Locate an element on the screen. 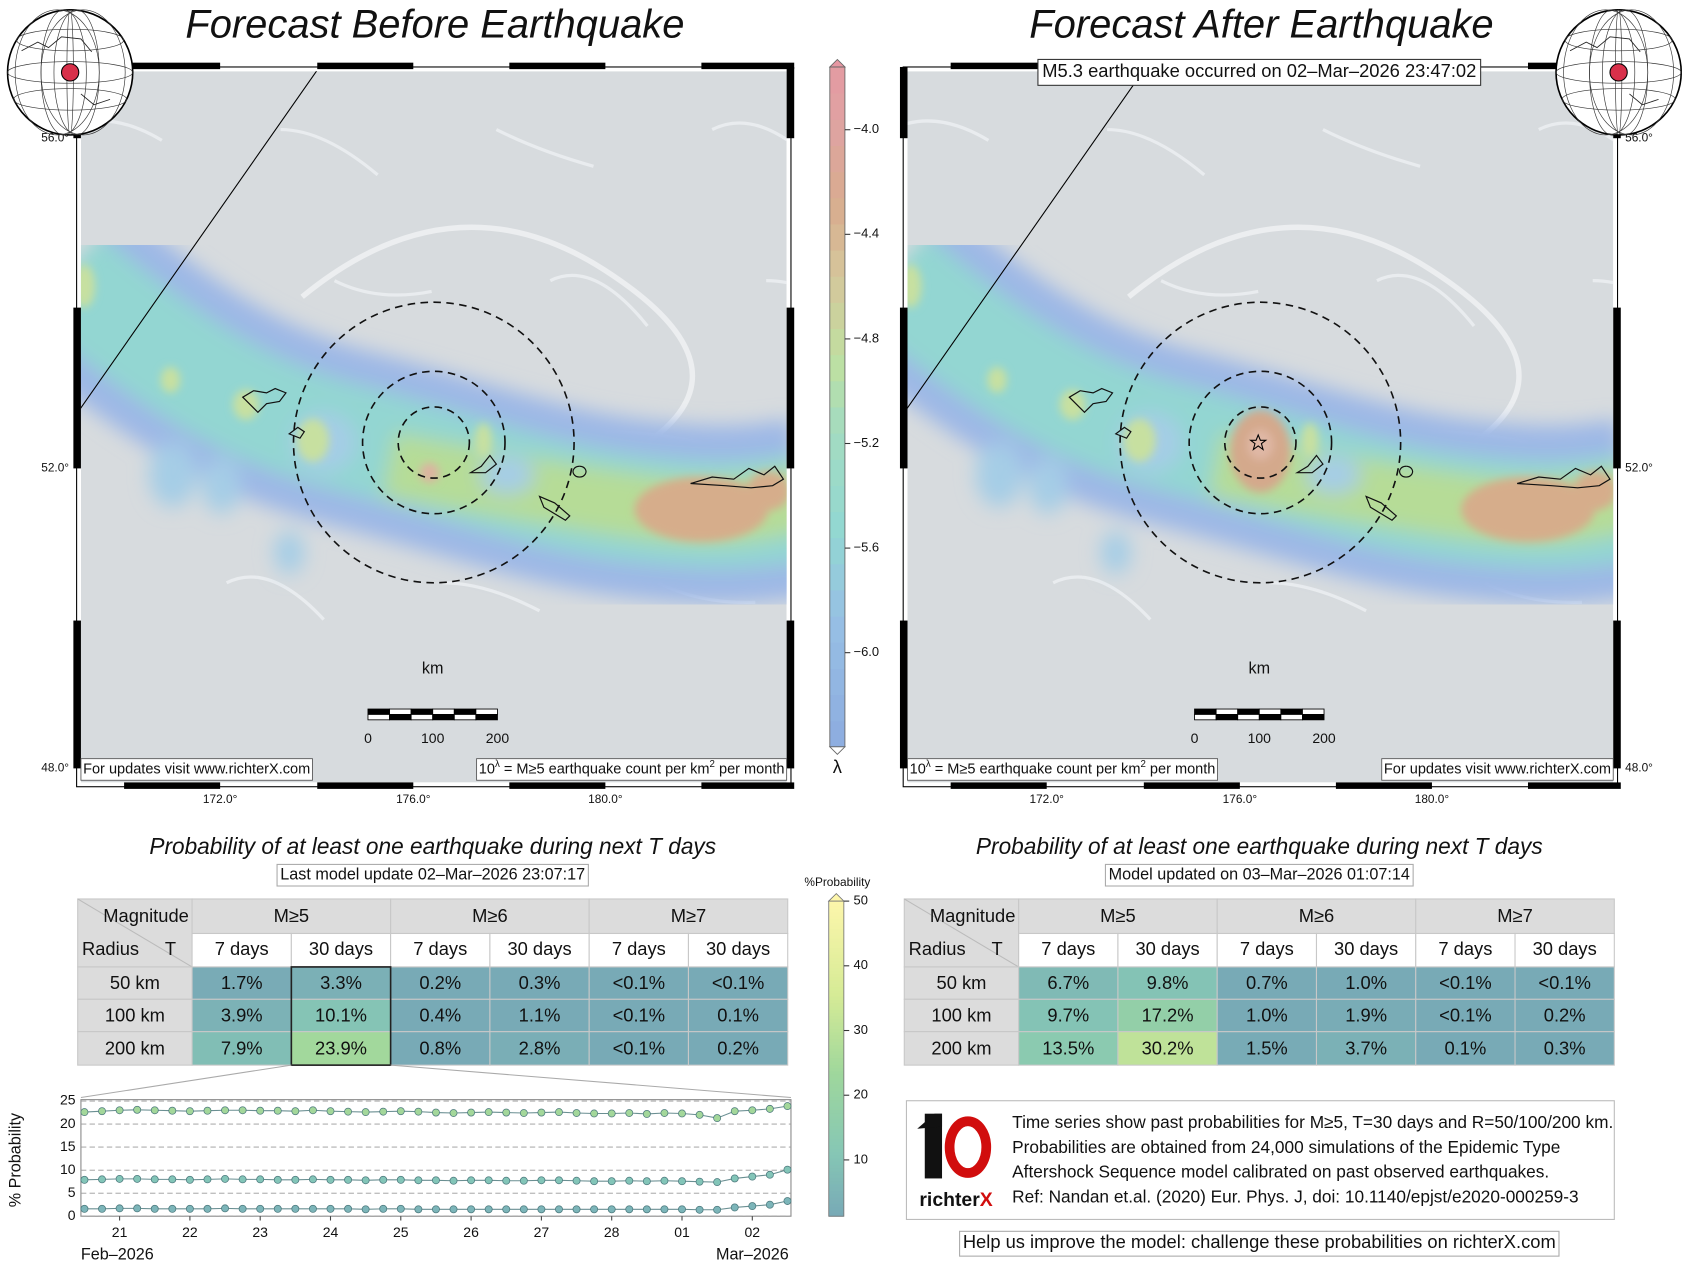 The width and height of the screenshot is (1692, 1267). globe-inset is located at coordinates (1619, 72).